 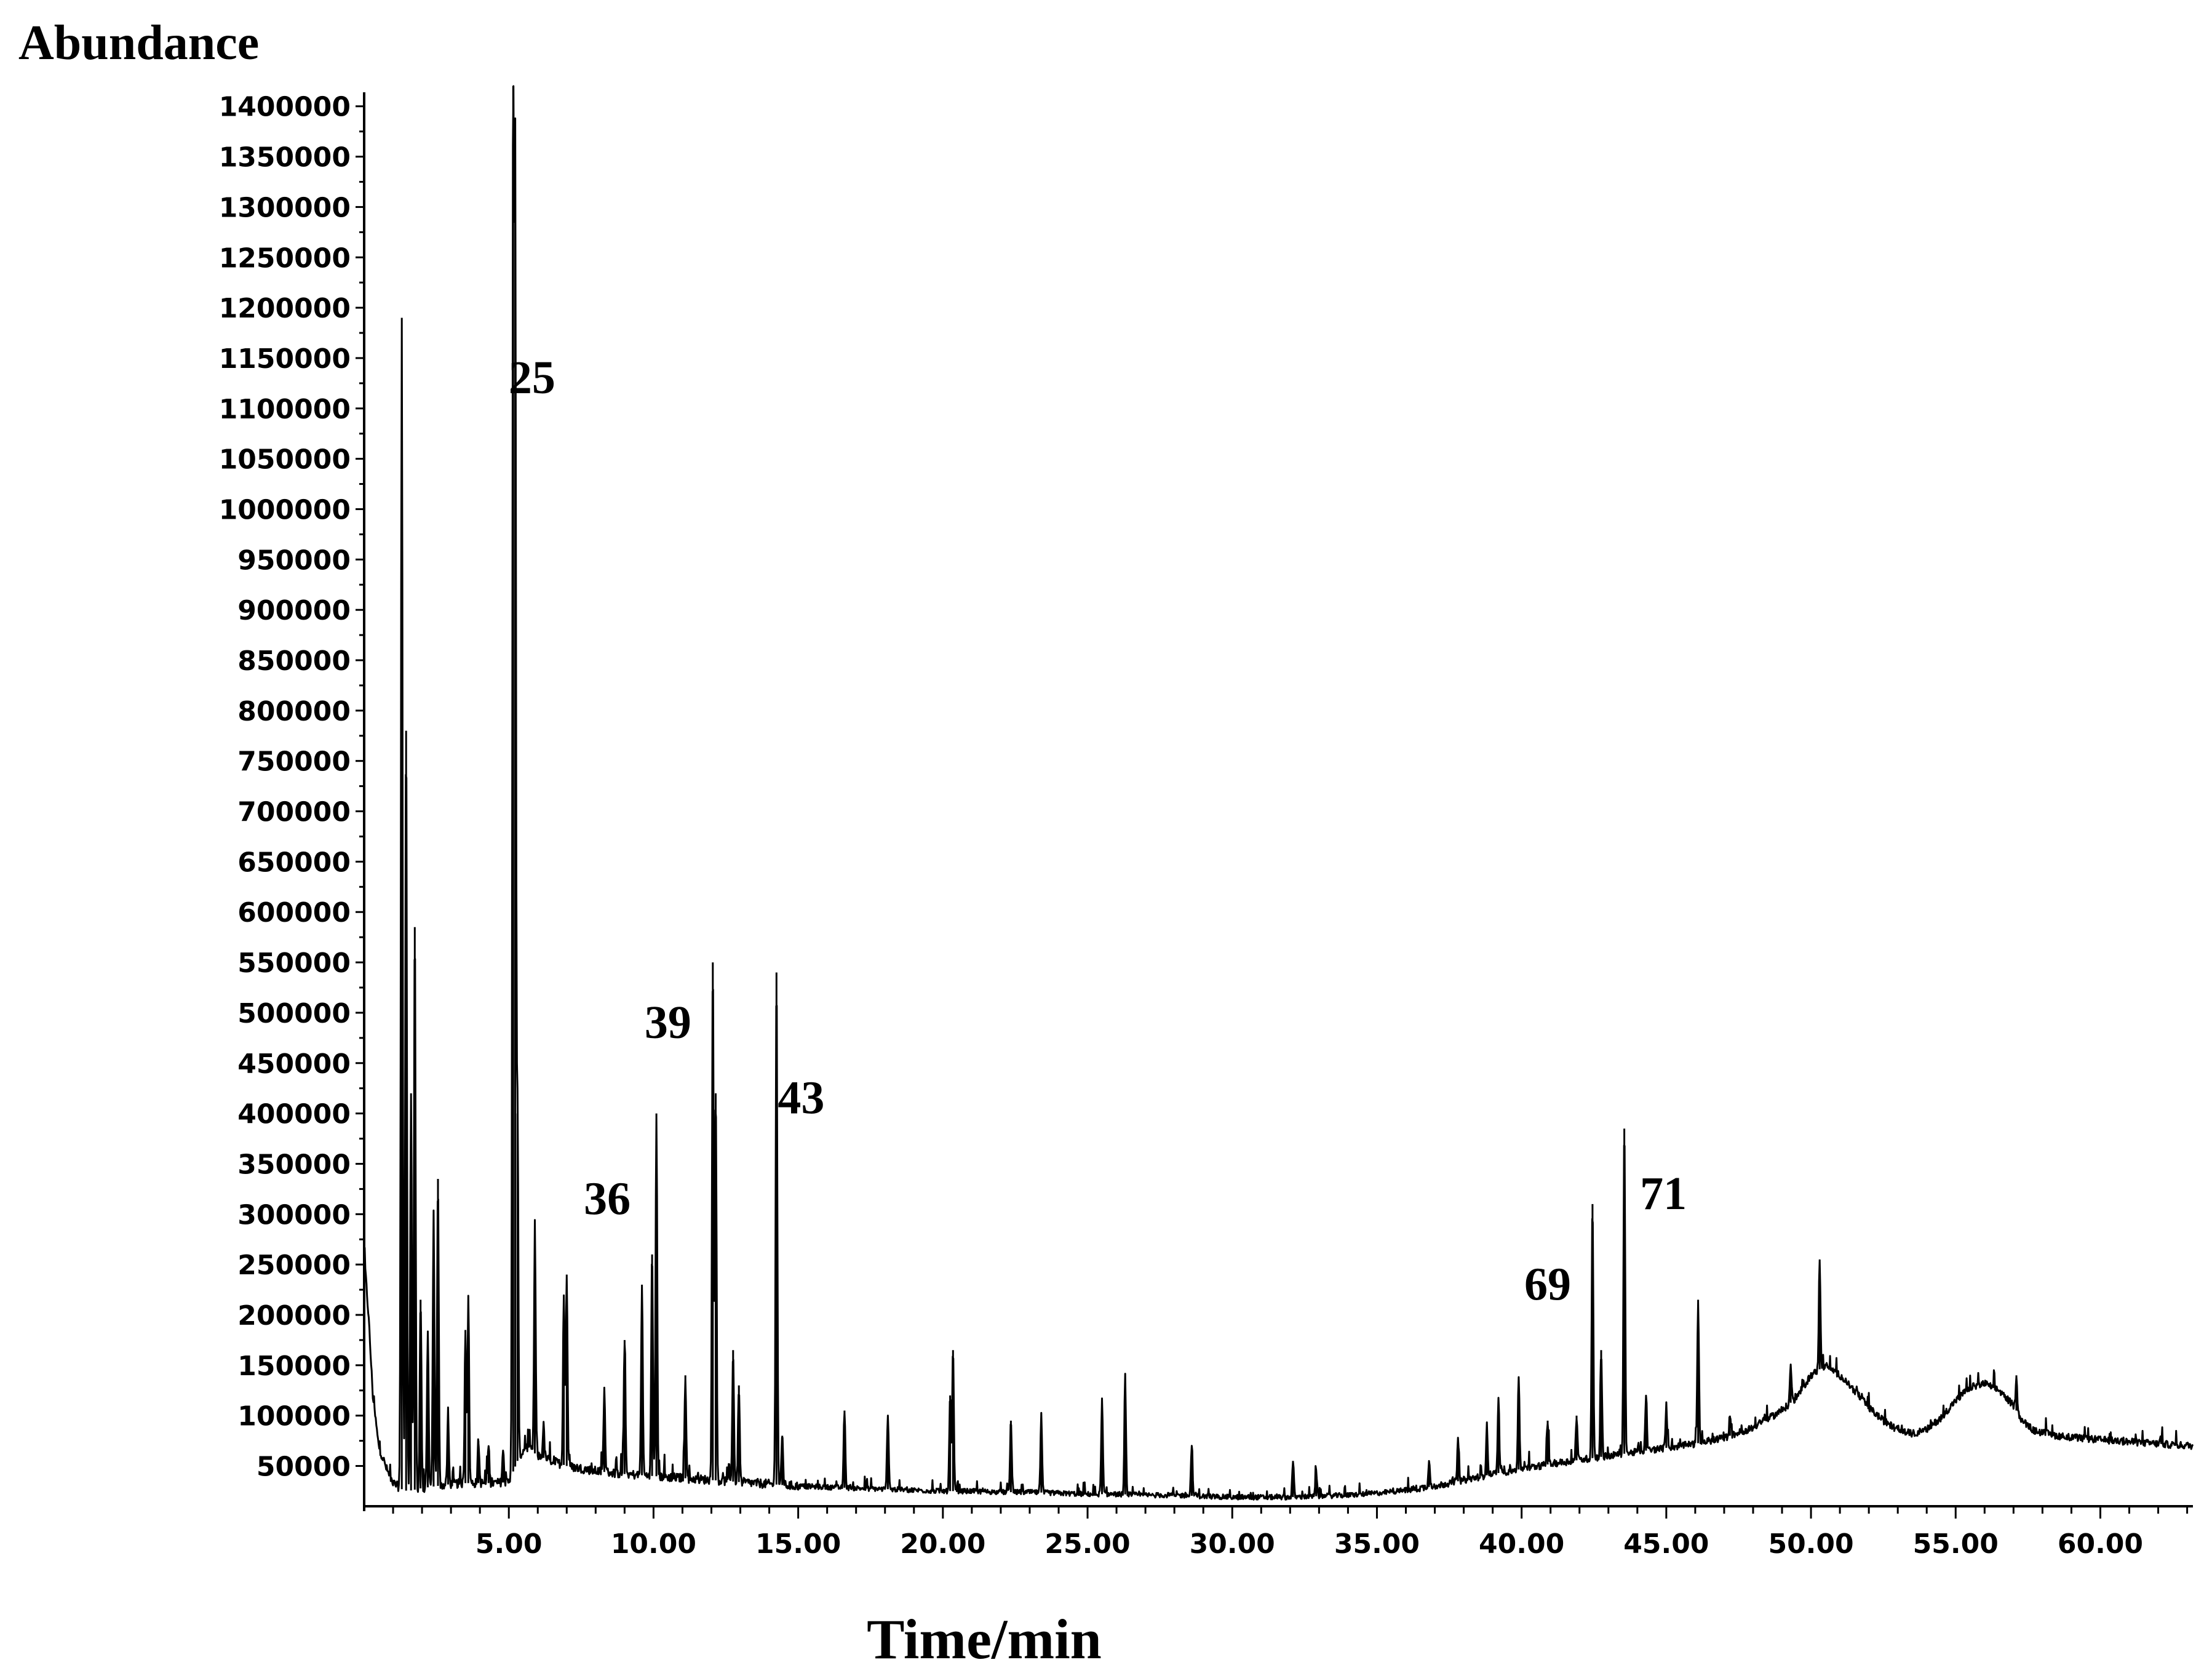 I want to click on x-tick-label: 45.00, so click(x=1666, y=1544).